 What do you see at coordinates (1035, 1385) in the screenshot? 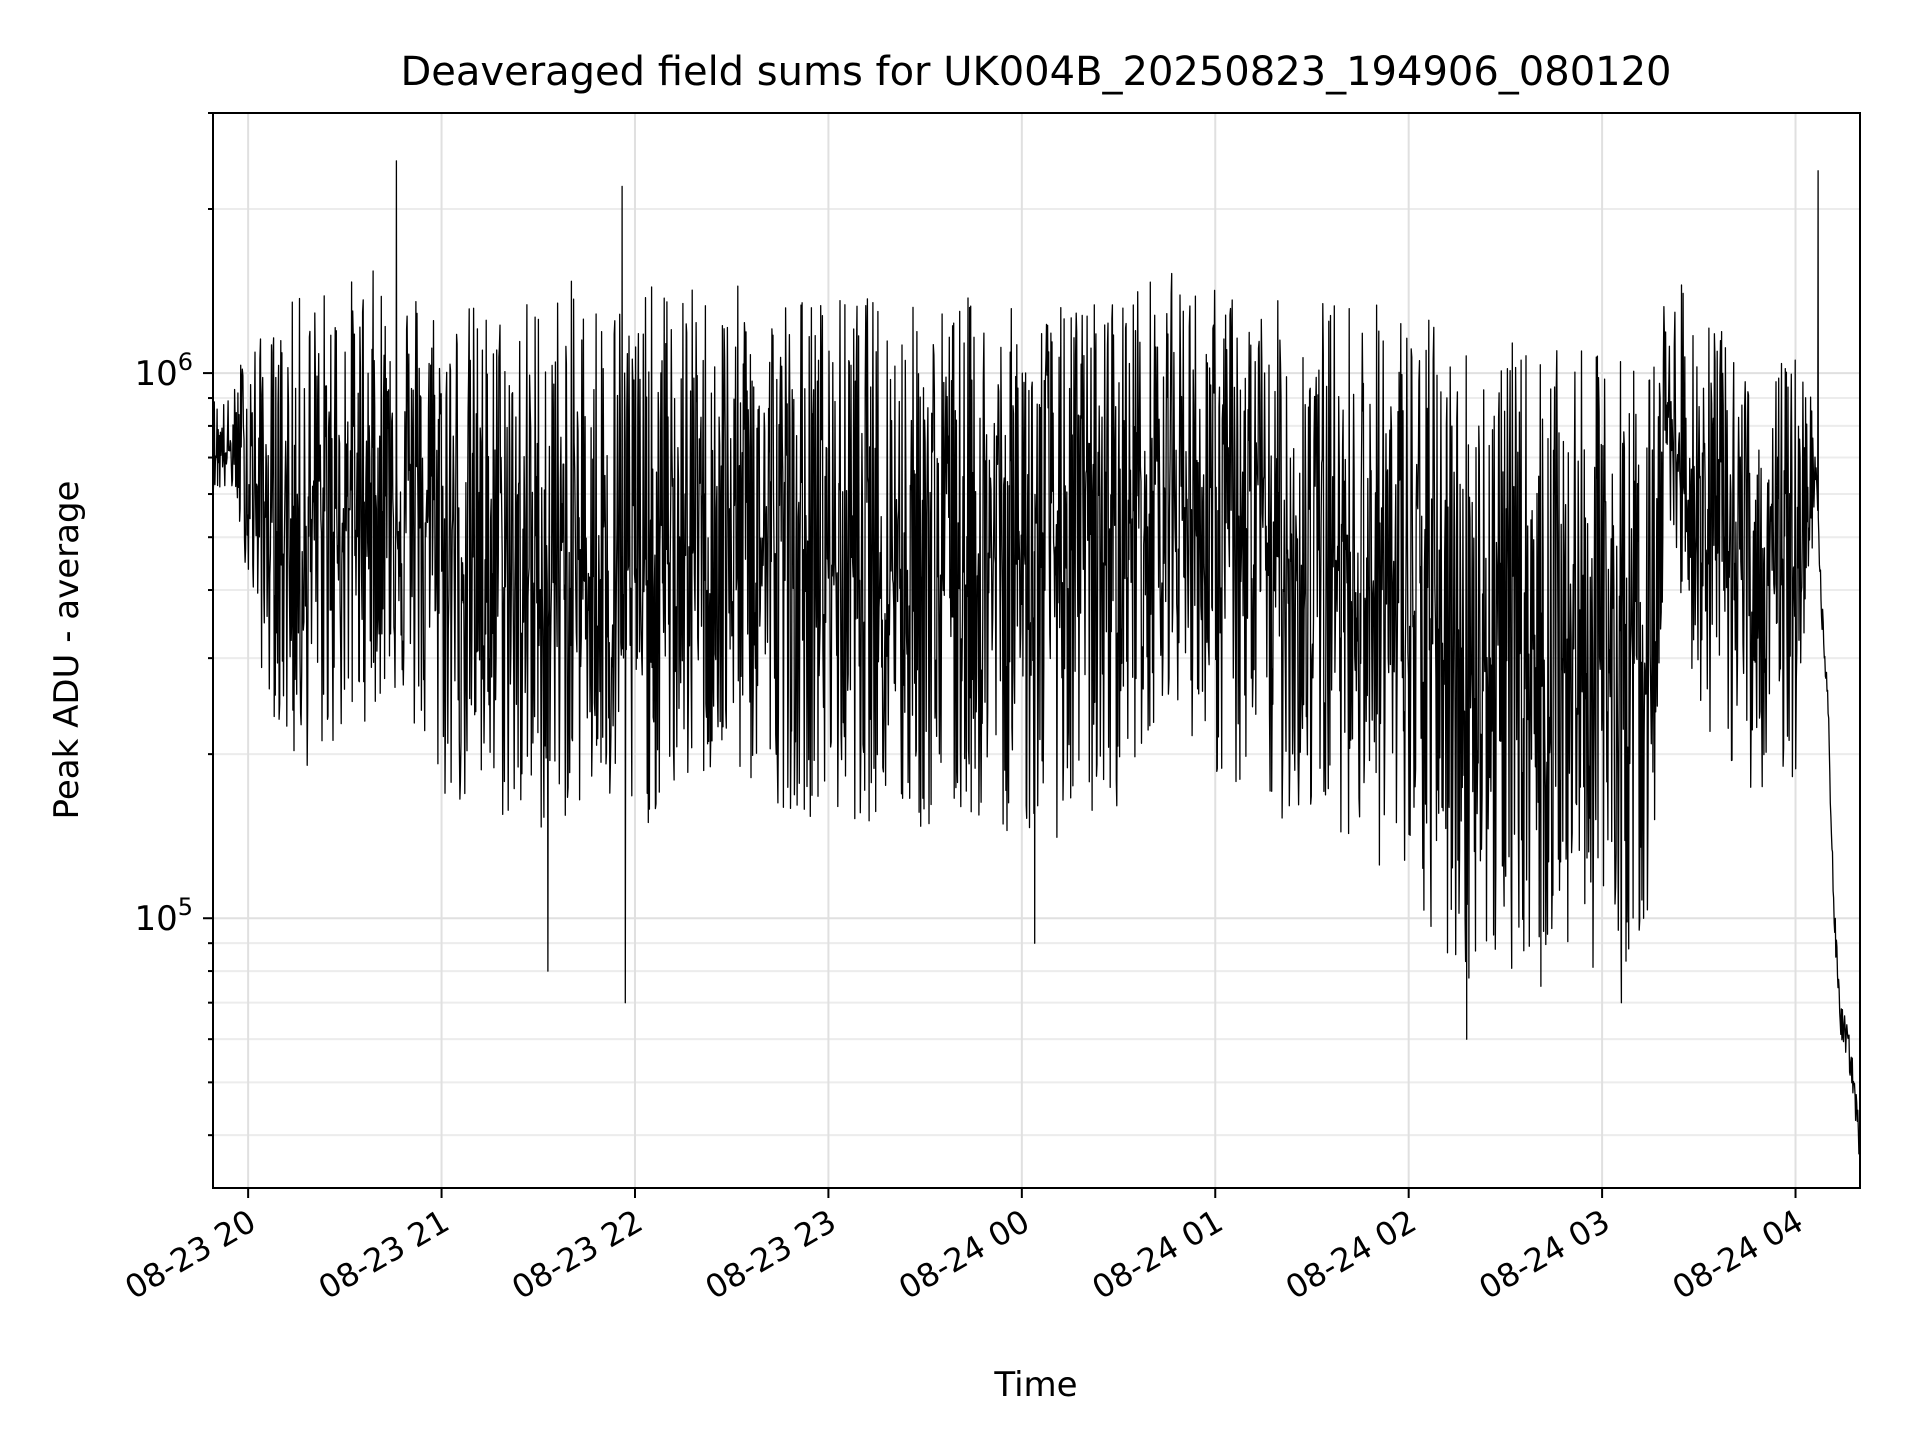
I see `x-axis-label: Time` at bounding box center [1035, 1385].